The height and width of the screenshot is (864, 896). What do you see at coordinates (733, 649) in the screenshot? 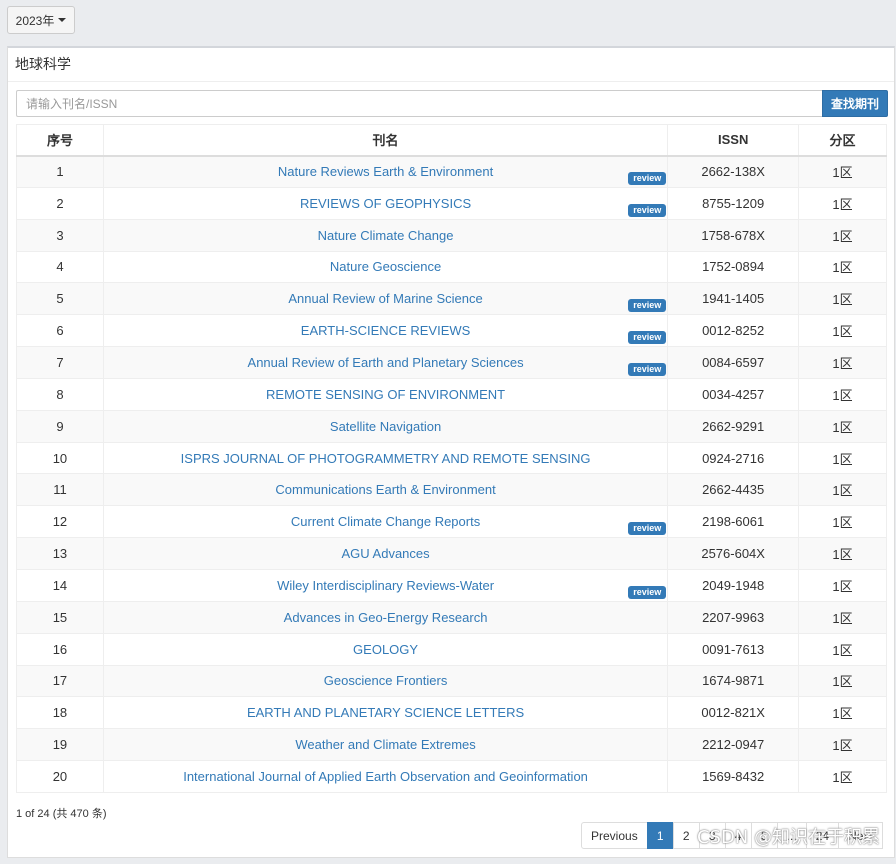
I see `cell-issn: 0091-7613` at bounding box center [733, 649].